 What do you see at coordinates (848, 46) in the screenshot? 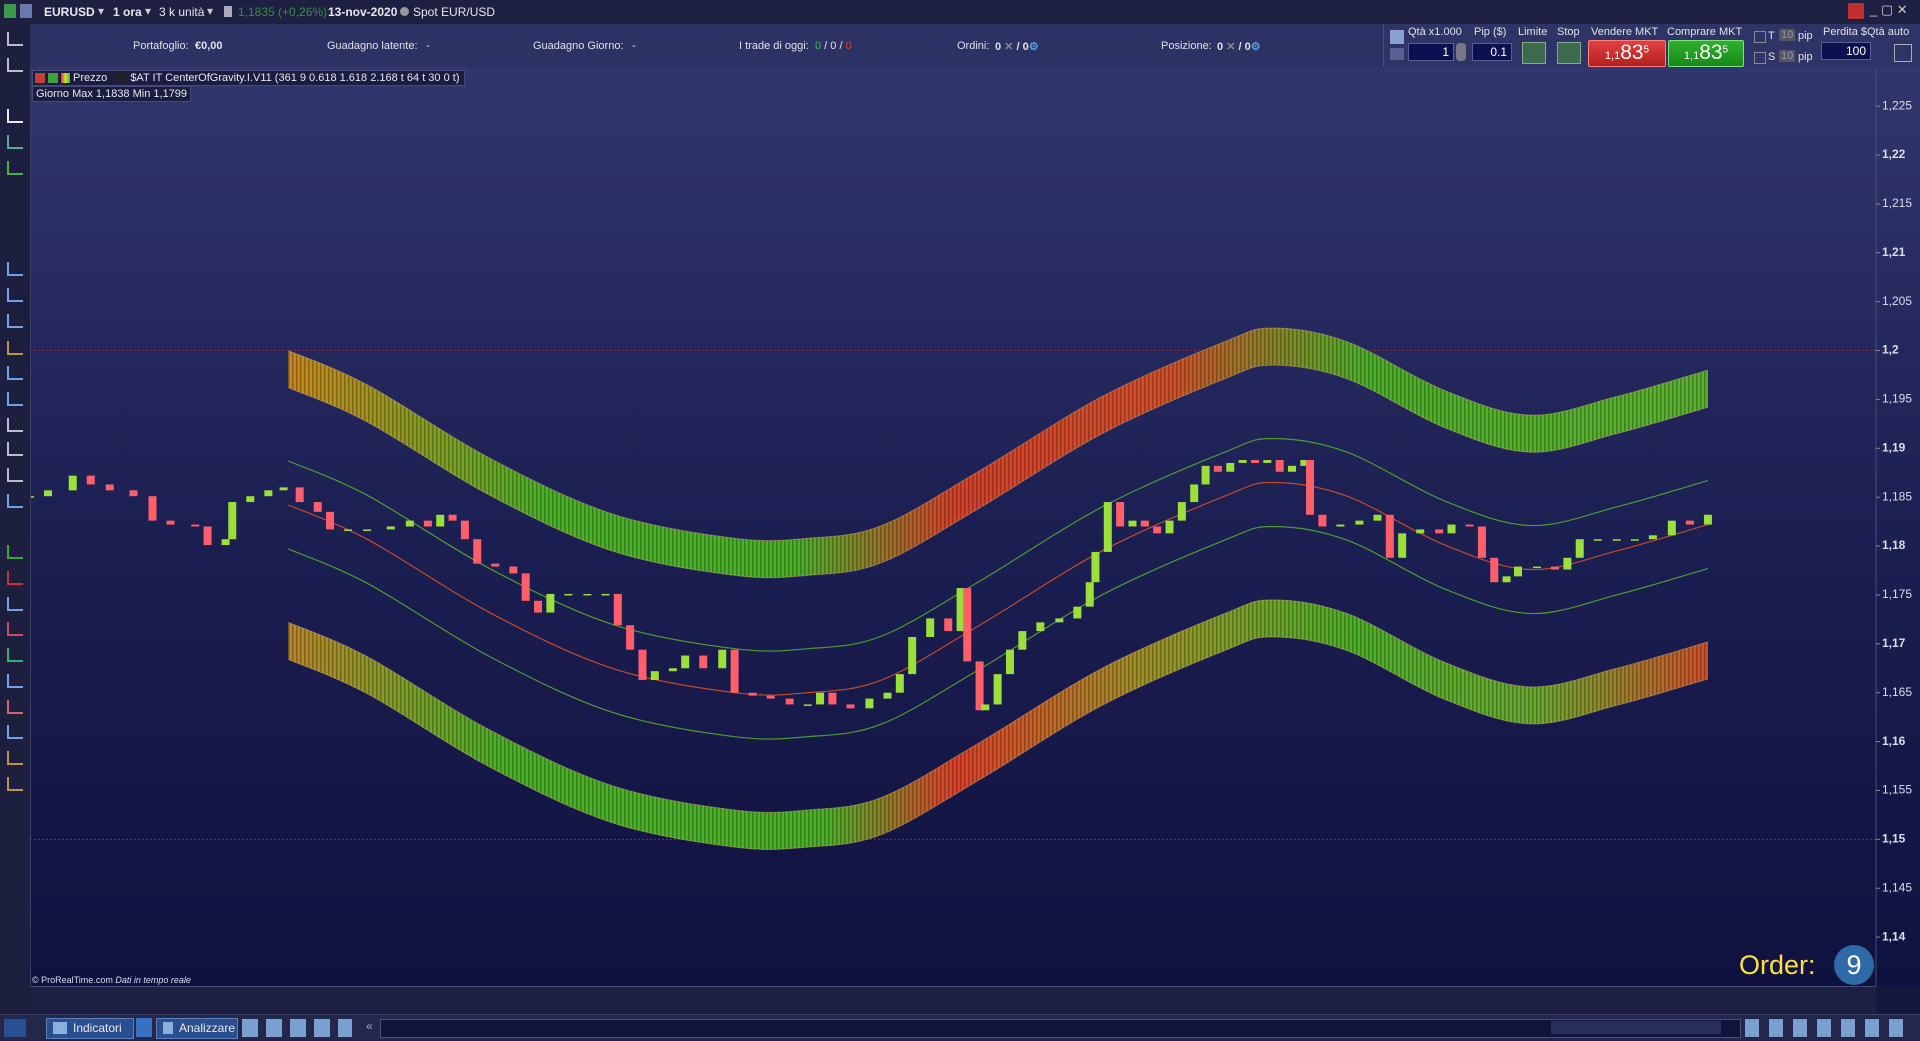
I see `trades-lost: 0` at bounding box center [848, 46].